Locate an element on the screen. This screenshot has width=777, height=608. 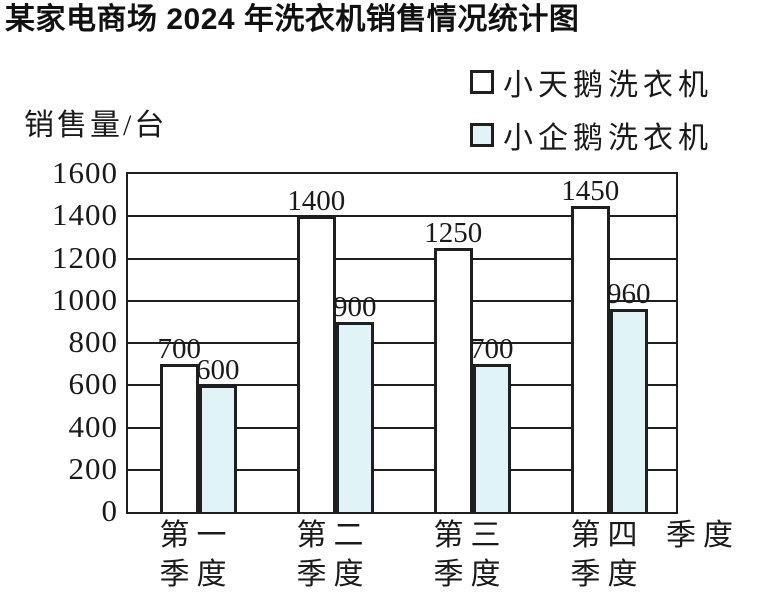
y-tick-label-400: 400 is located at coordinates (93, 426).